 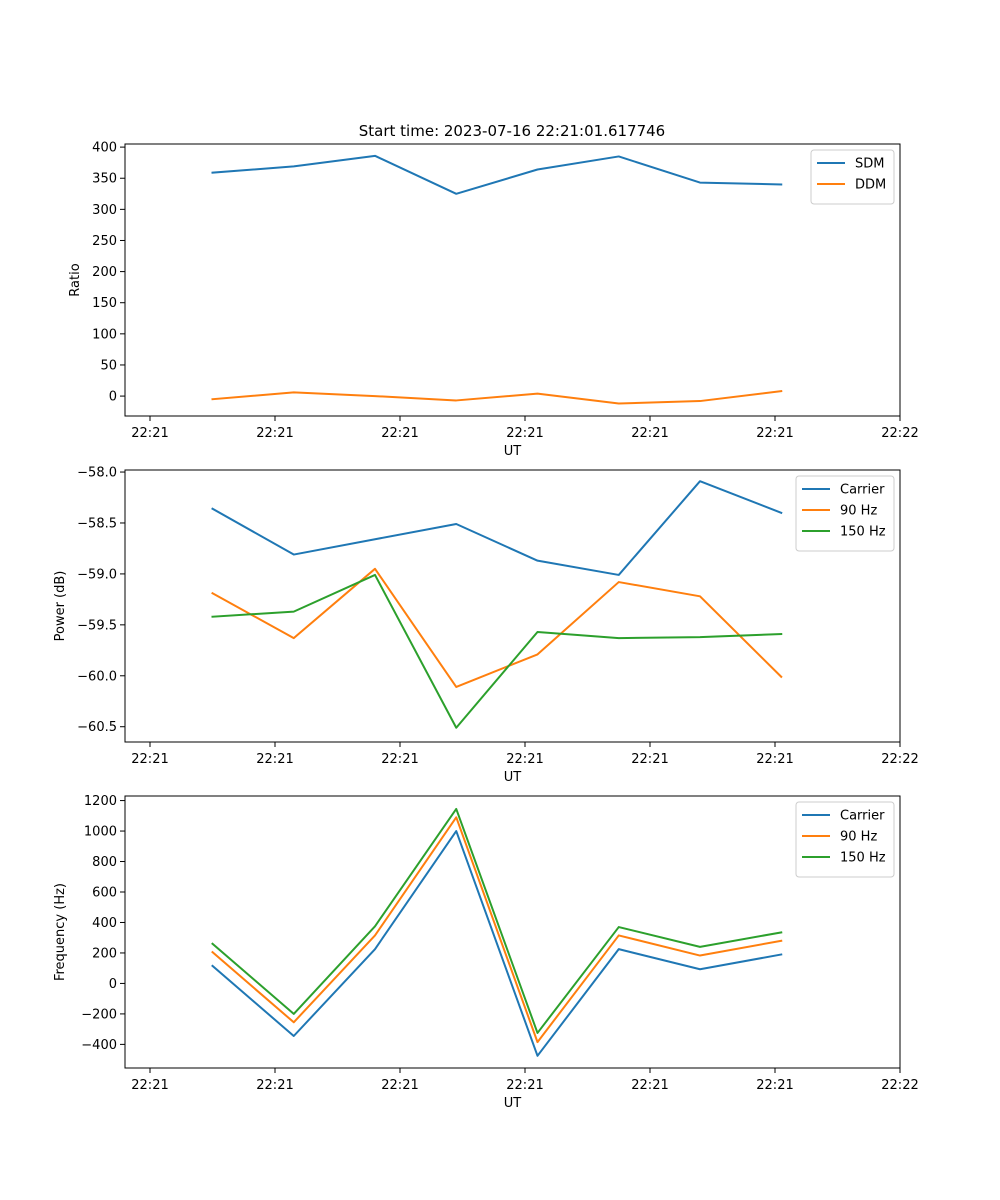 What do you see at coordinates (104, 334) in the screenshot?
I see `y-tick-label: 100` at bounding box center [104, 334].